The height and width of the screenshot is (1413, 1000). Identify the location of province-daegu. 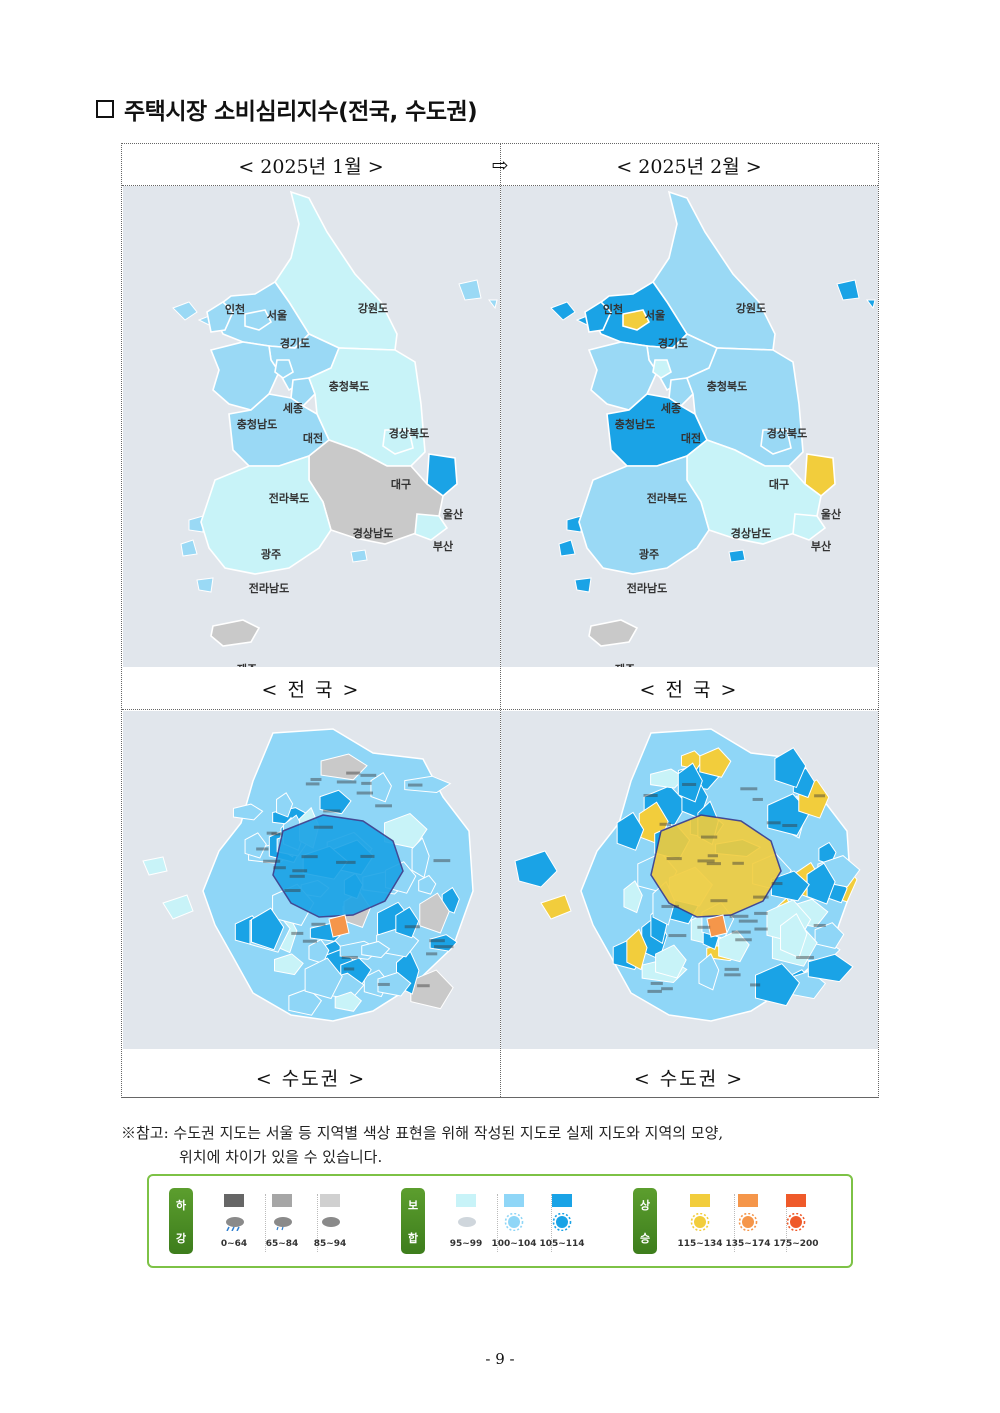
(776, 442).